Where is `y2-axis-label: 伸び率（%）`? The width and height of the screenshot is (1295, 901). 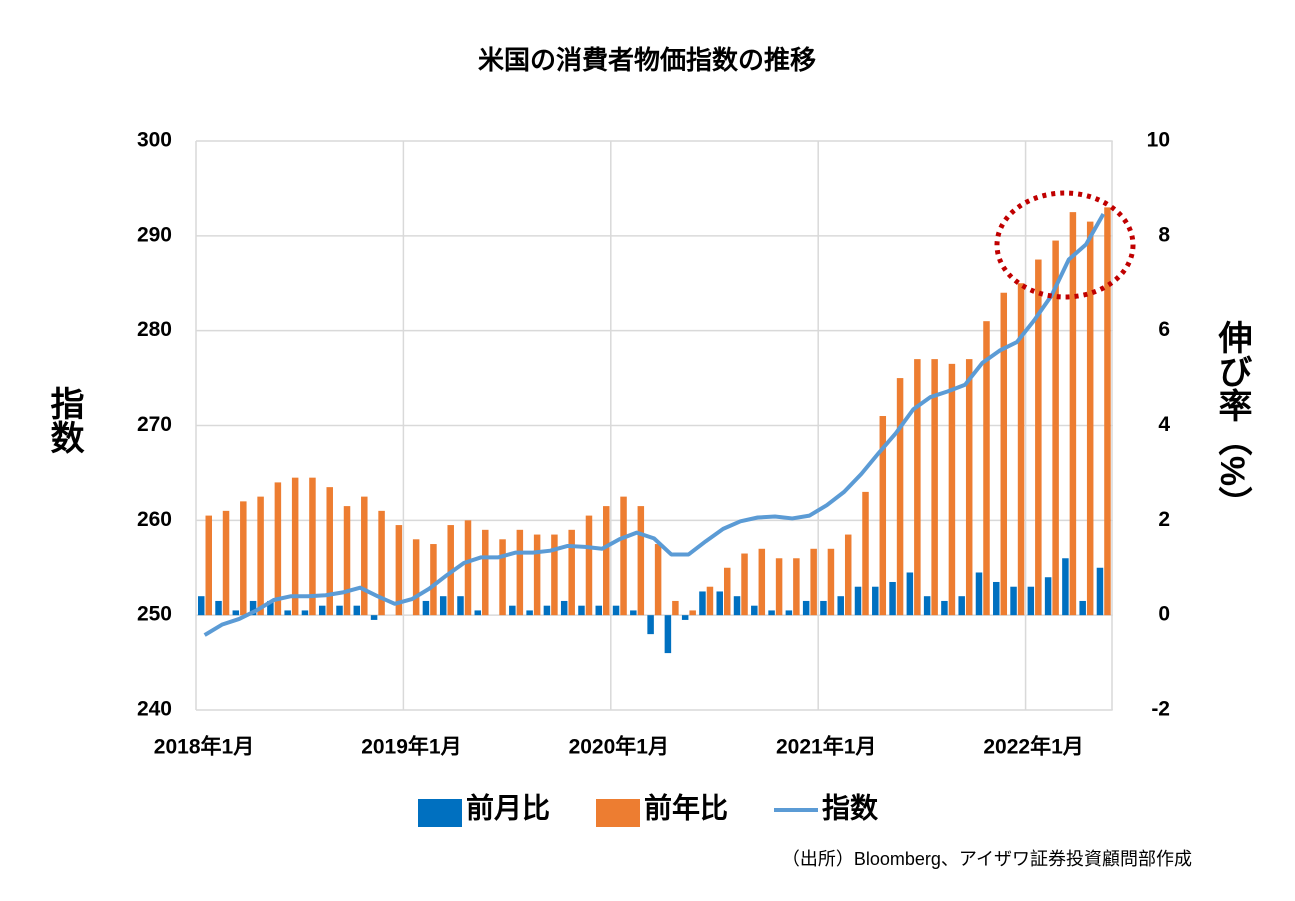
y2-axis-label: 伸び率（%） is located at coordinates (1233, 420).